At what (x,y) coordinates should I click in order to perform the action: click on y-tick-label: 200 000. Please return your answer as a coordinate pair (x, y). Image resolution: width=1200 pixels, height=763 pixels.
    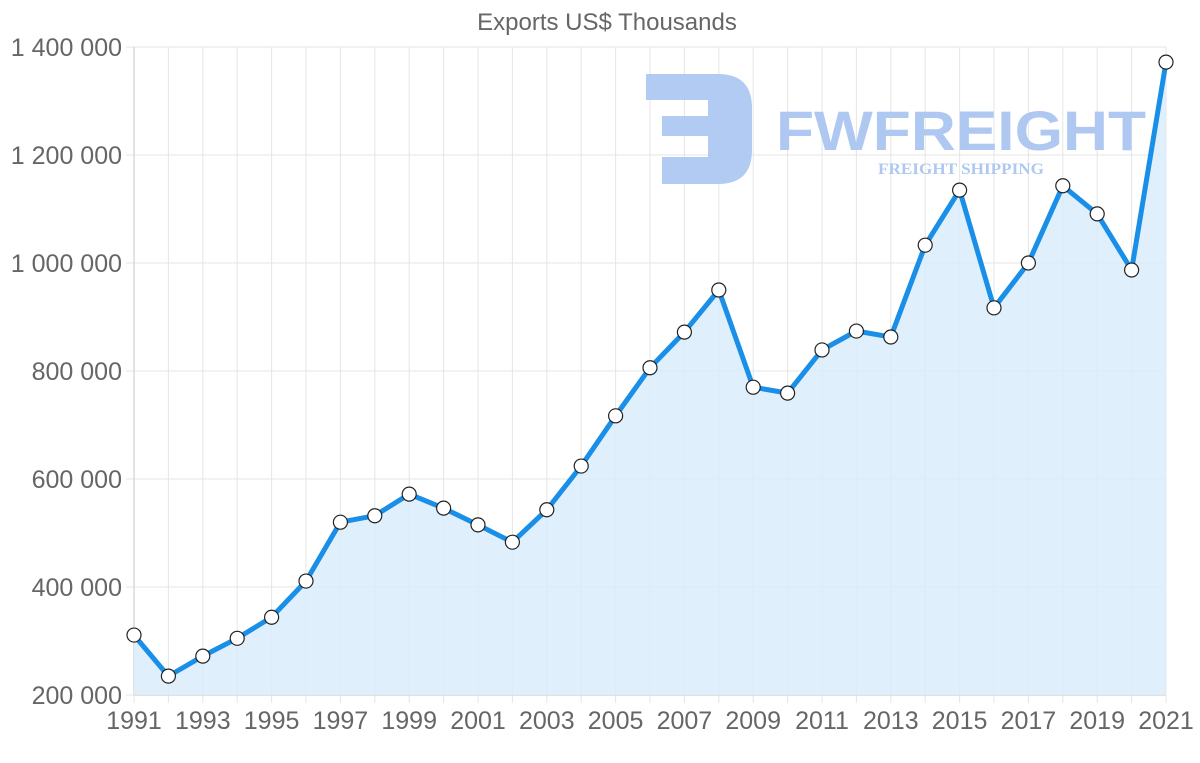
    Looking at the image, I should click on (77, 696).